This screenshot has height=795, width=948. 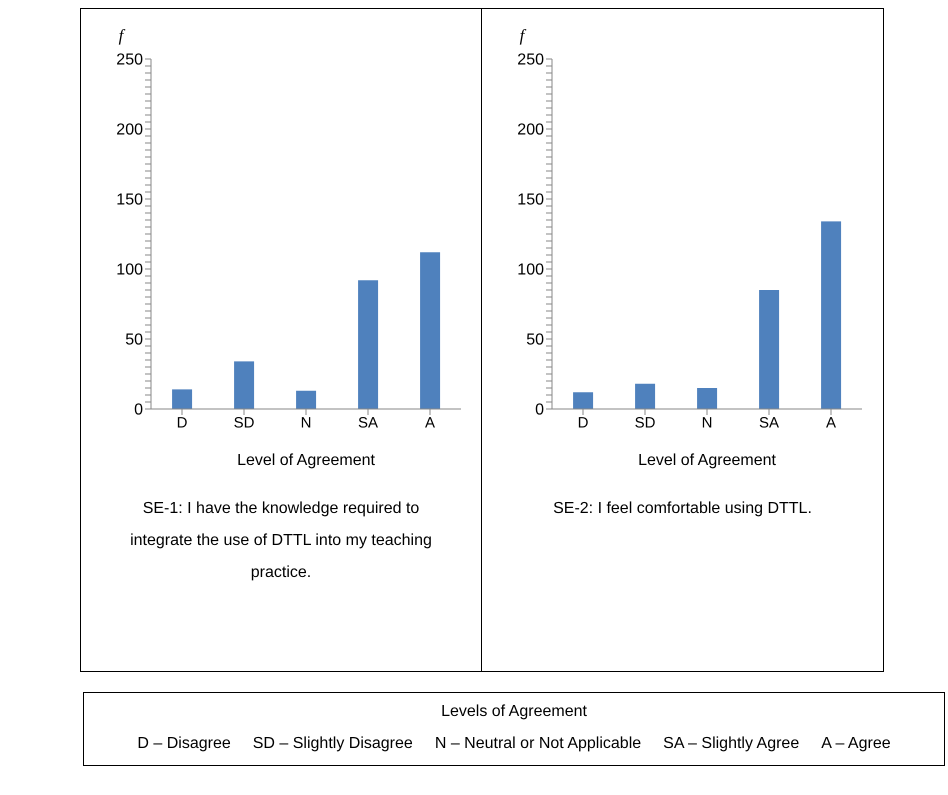 I want to click on text: A – Agree, so click(x=856, y=744).